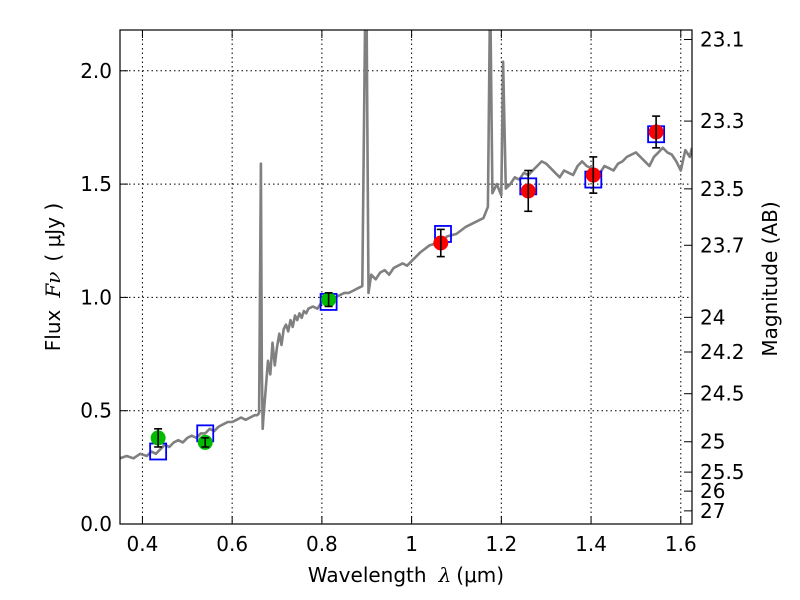 This screenshot has height=600, width=800. I want to click on y-tick-label: 2.0, so click(96, 71).